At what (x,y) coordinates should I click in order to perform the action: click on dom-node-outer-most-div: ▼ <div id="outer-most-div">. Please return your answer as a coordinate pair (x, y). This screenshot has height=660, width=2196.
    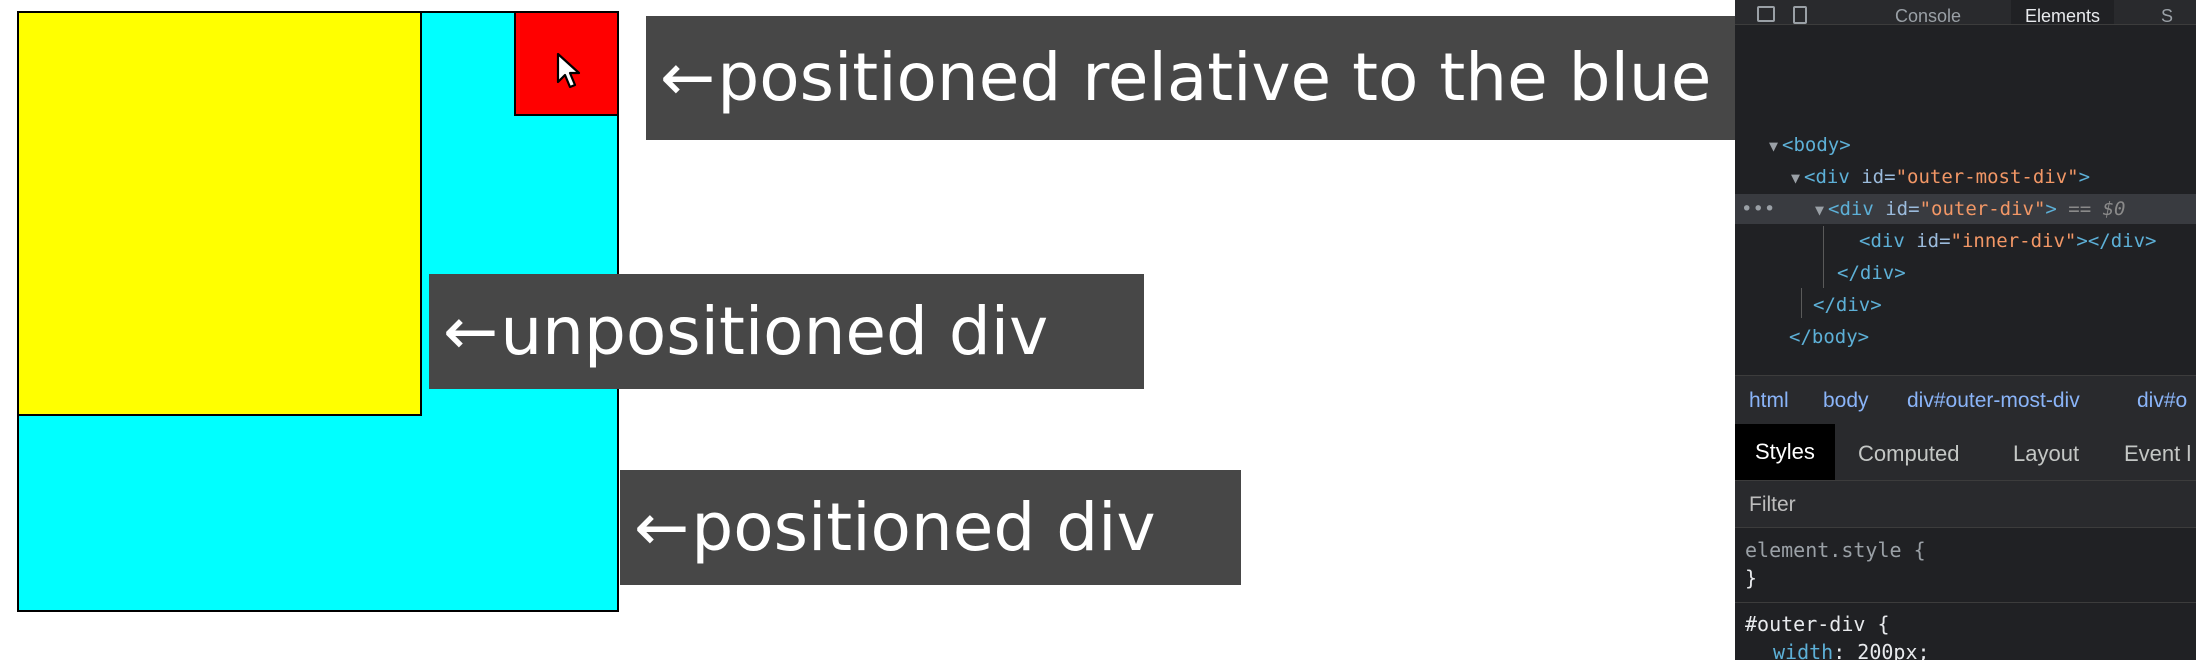
    Looking at the image, I should click on (1941, 177).